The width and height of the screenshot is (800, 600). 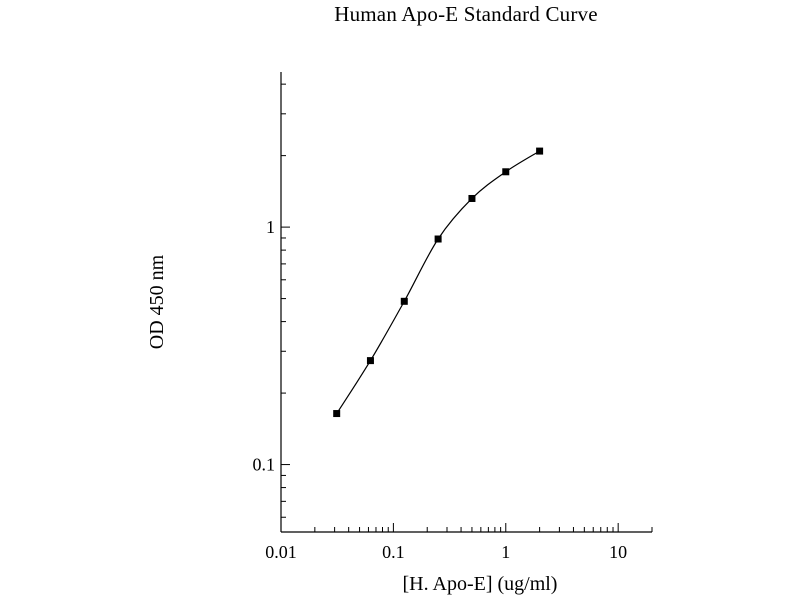 I want to click on y-axis-title: OD 450 nm, so click(x=157, y=301).